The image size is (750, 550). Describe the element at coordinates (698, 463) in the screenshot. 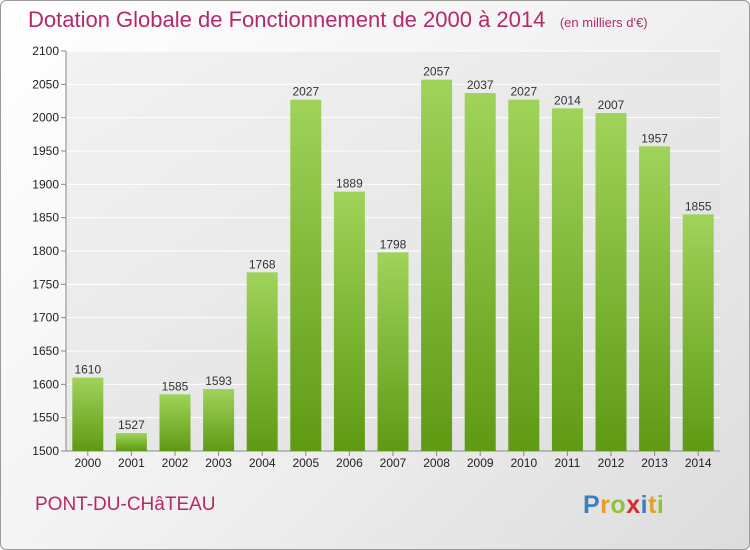

I see `x-tick-label: 2014` at that location.